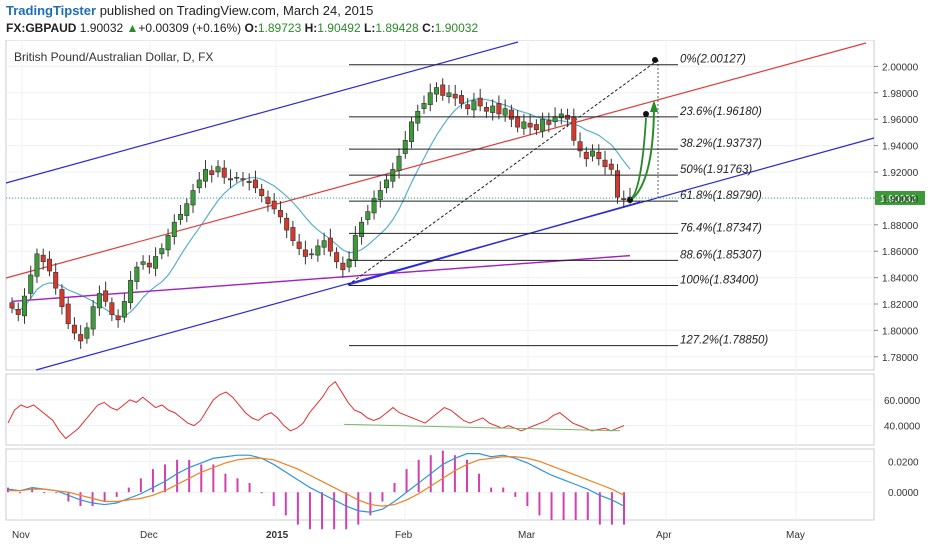  What do you see at coordinates (902, 427) in the screenshot?
I see `rsi-tick-label: 40.0000` at bounding box center [902, 427].